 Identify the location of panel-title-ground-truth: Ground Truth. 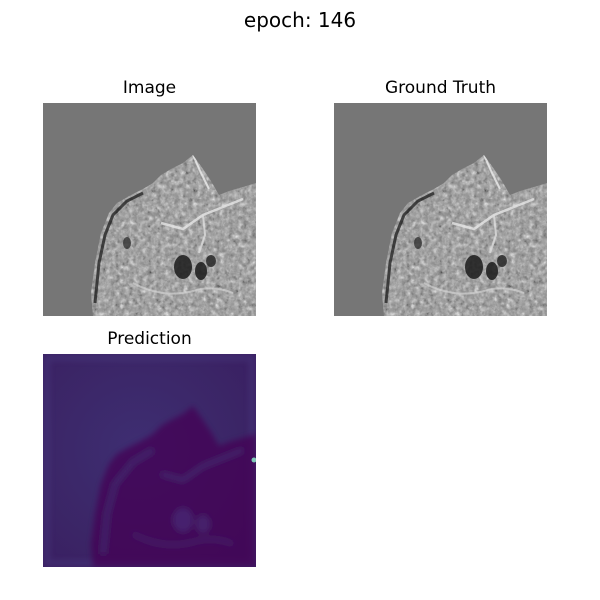
(440, 88).